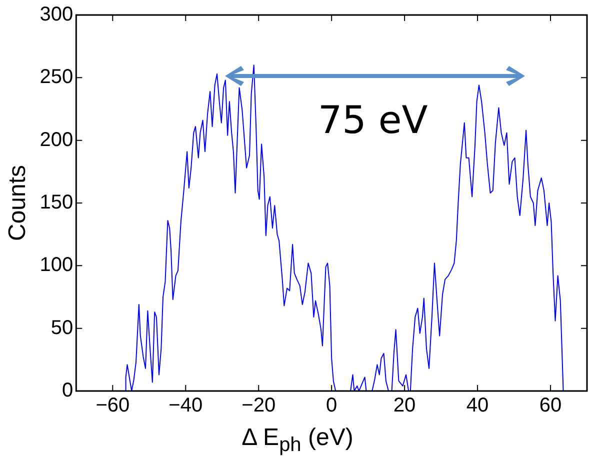 The height and width of the screenshot is (475, 595). I want to click on annotation: 75 eV, so click(373, 120).